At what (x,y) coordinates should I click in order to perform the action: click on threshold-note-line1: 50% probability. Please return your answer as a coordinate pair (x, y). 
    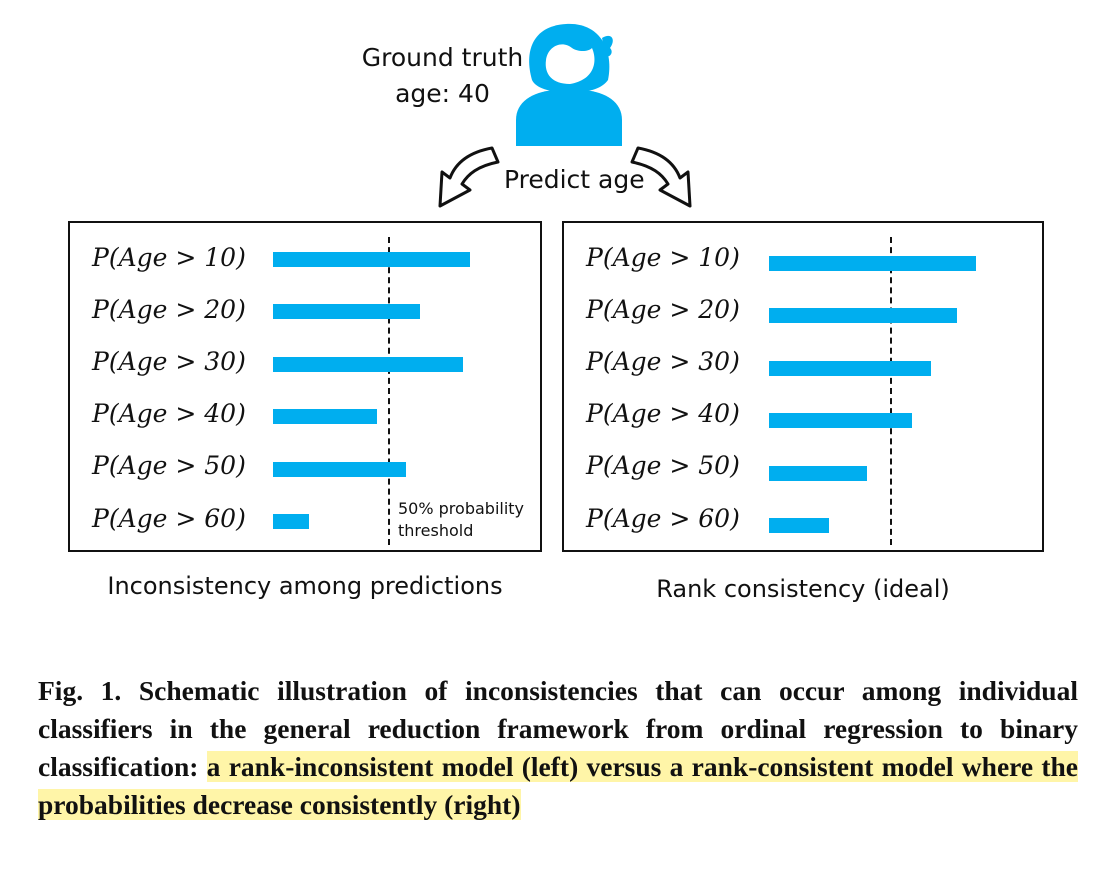
    Looking at the image, I should click on (461, 508).